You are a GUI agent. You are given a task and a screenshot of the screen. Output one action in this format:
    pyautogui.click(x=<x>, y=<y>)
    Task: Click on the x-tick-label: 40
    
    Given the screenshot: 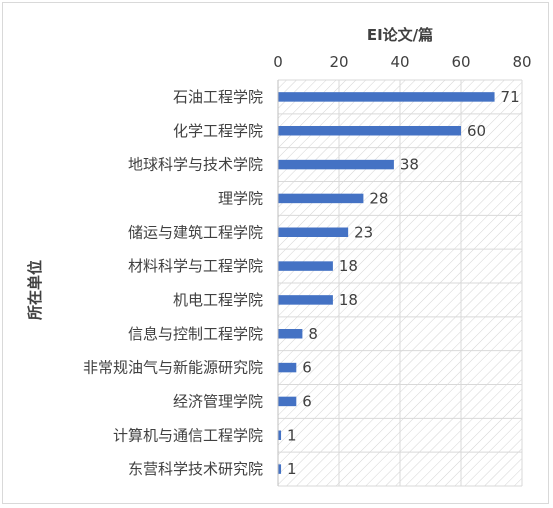 What is the action you would take?
    pyautogui.click(x=399, y=62)
    